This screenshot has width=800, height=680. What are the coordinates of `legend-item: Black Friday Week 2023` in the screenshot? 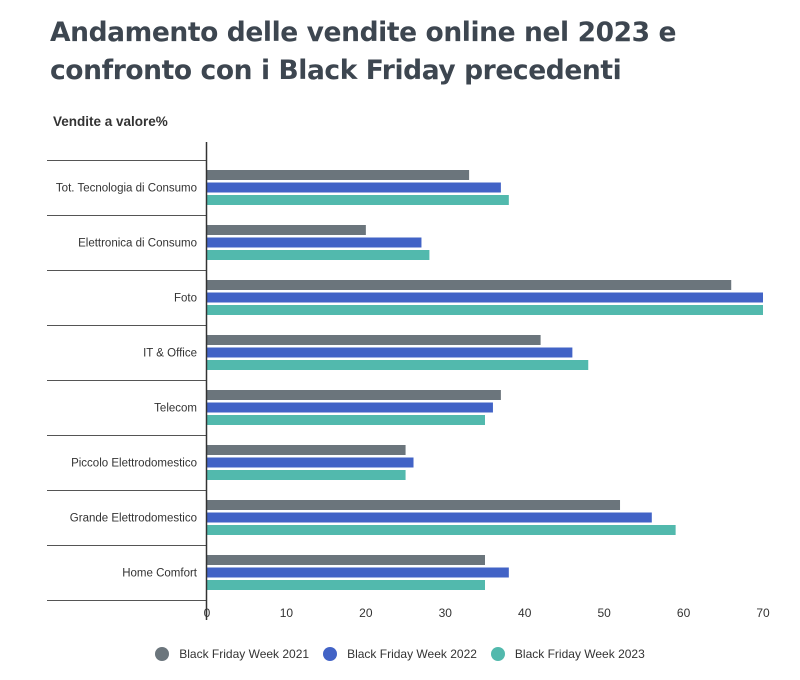 It's located at (567, 654).